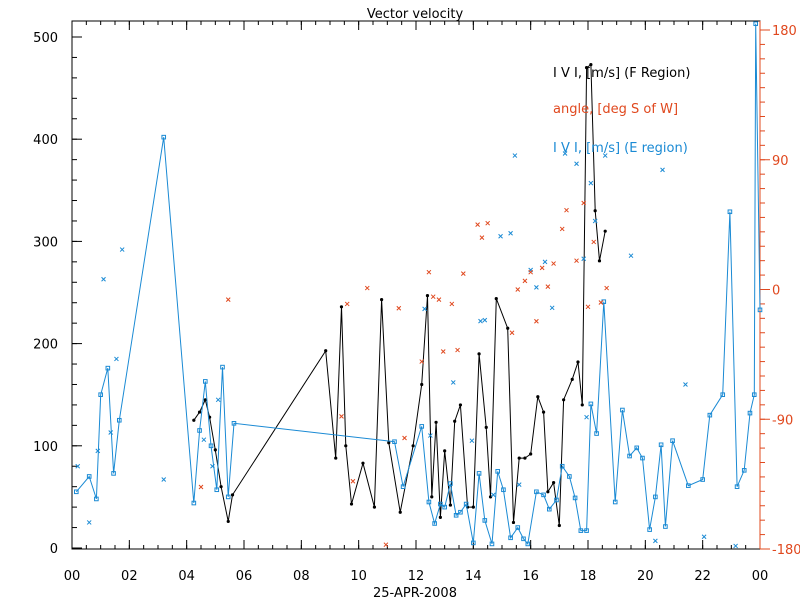  I want to click on y-axis-left: 0 100 200 300 400 500, so click(57, 294).